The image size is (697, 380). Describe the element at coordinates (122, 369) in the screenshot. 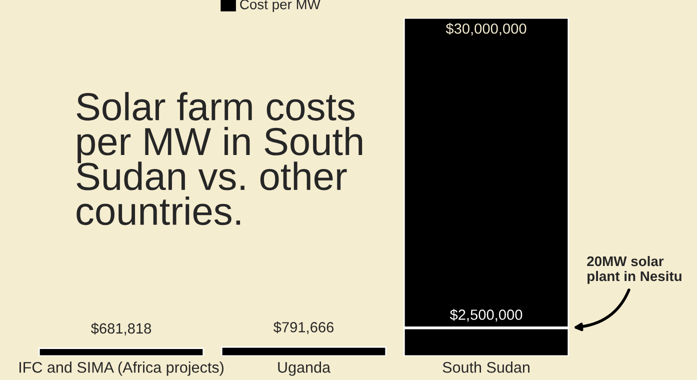

I see `x-tick-label: IFC and SIMA (Africa projects)` at that location.